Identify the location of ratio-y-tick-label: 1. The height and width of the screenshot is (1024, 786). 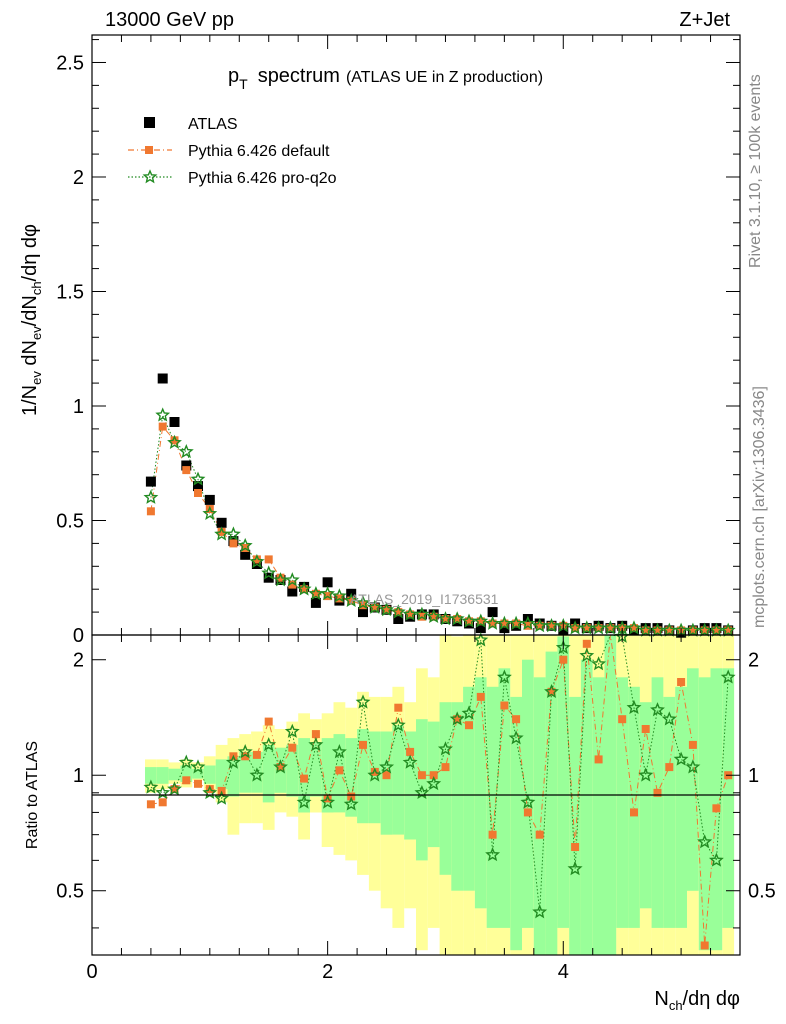
(78, 776).